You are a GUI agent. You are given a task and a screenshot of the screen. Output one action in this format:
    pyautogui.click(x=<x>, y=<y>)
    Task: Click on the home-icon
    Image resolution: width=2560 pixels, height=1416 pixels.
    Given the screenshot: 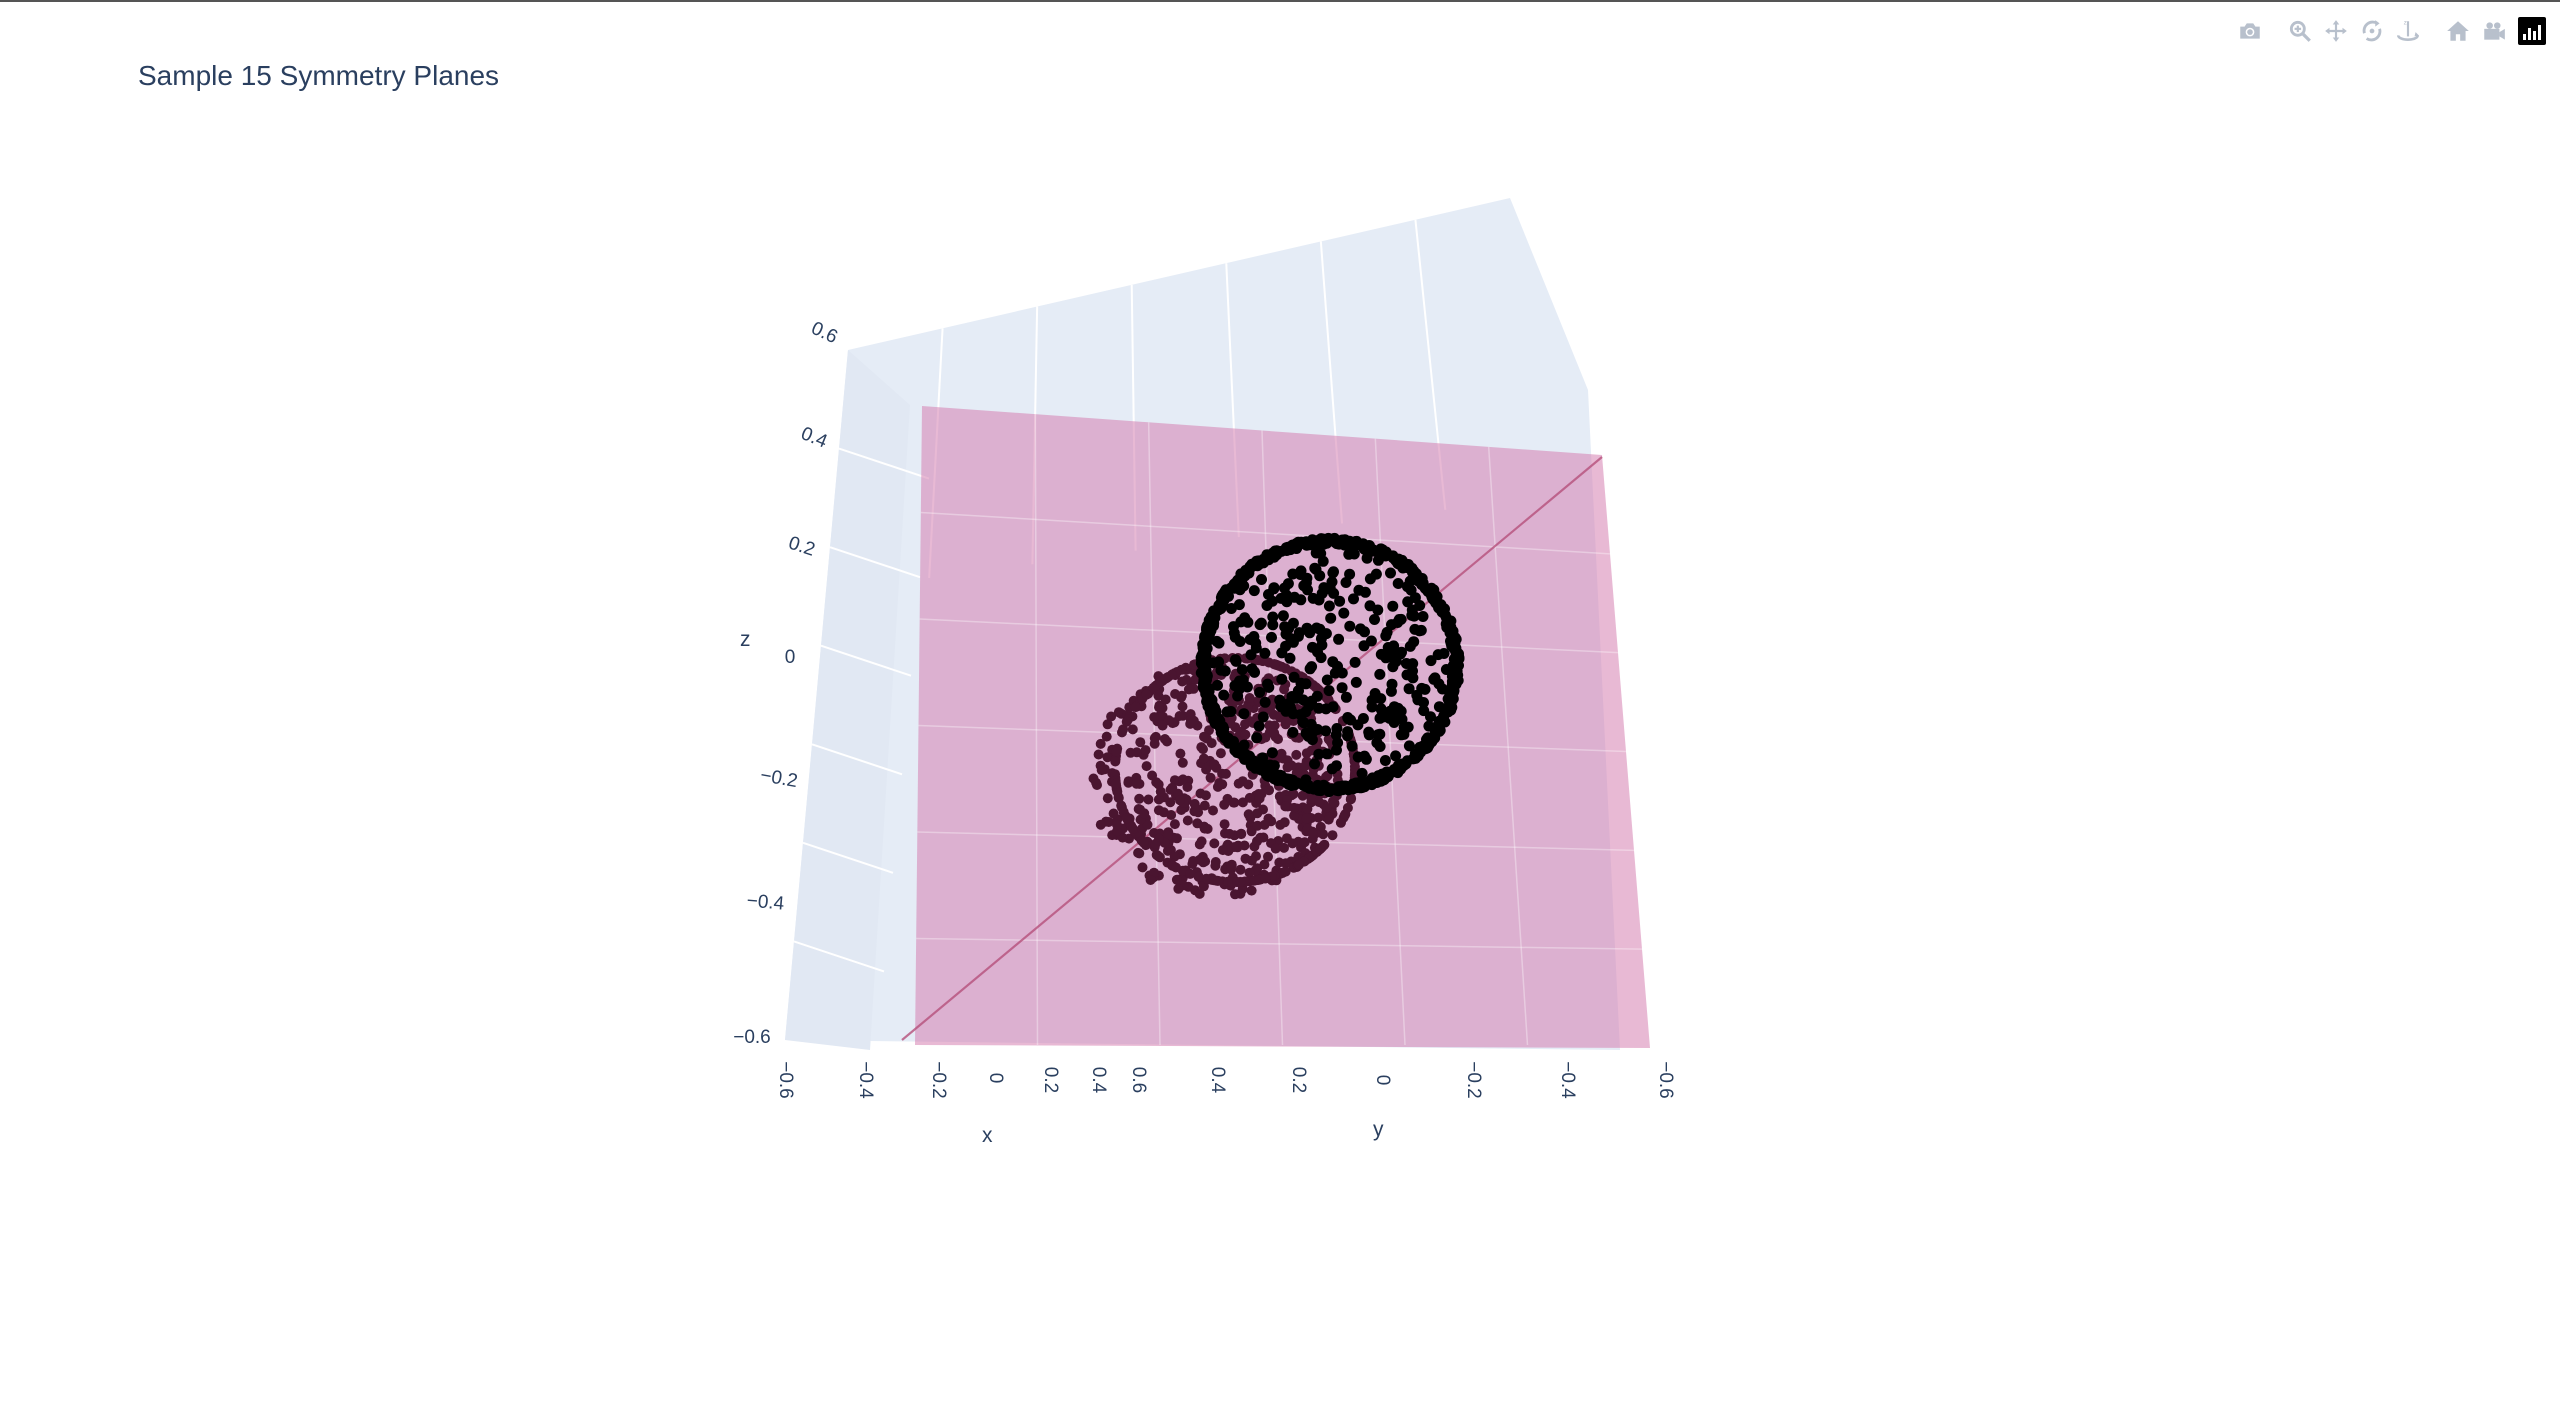 What is the action you would take?
    pyautogui.click(x=2458, y=31)
    